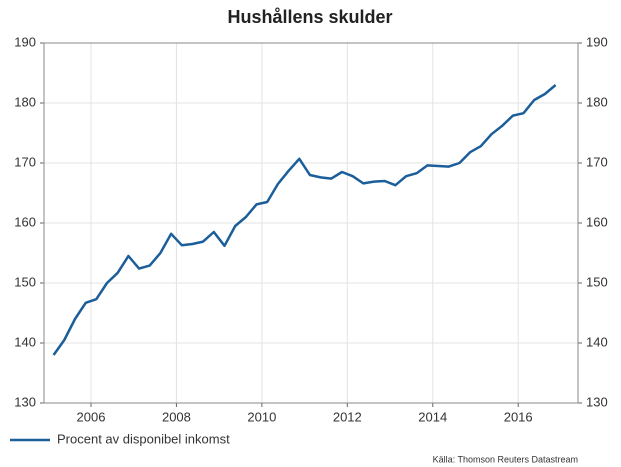  Describe the element at coordinates (25, 281) in the screenshot. I see `y-tick-label: 150` at that location.